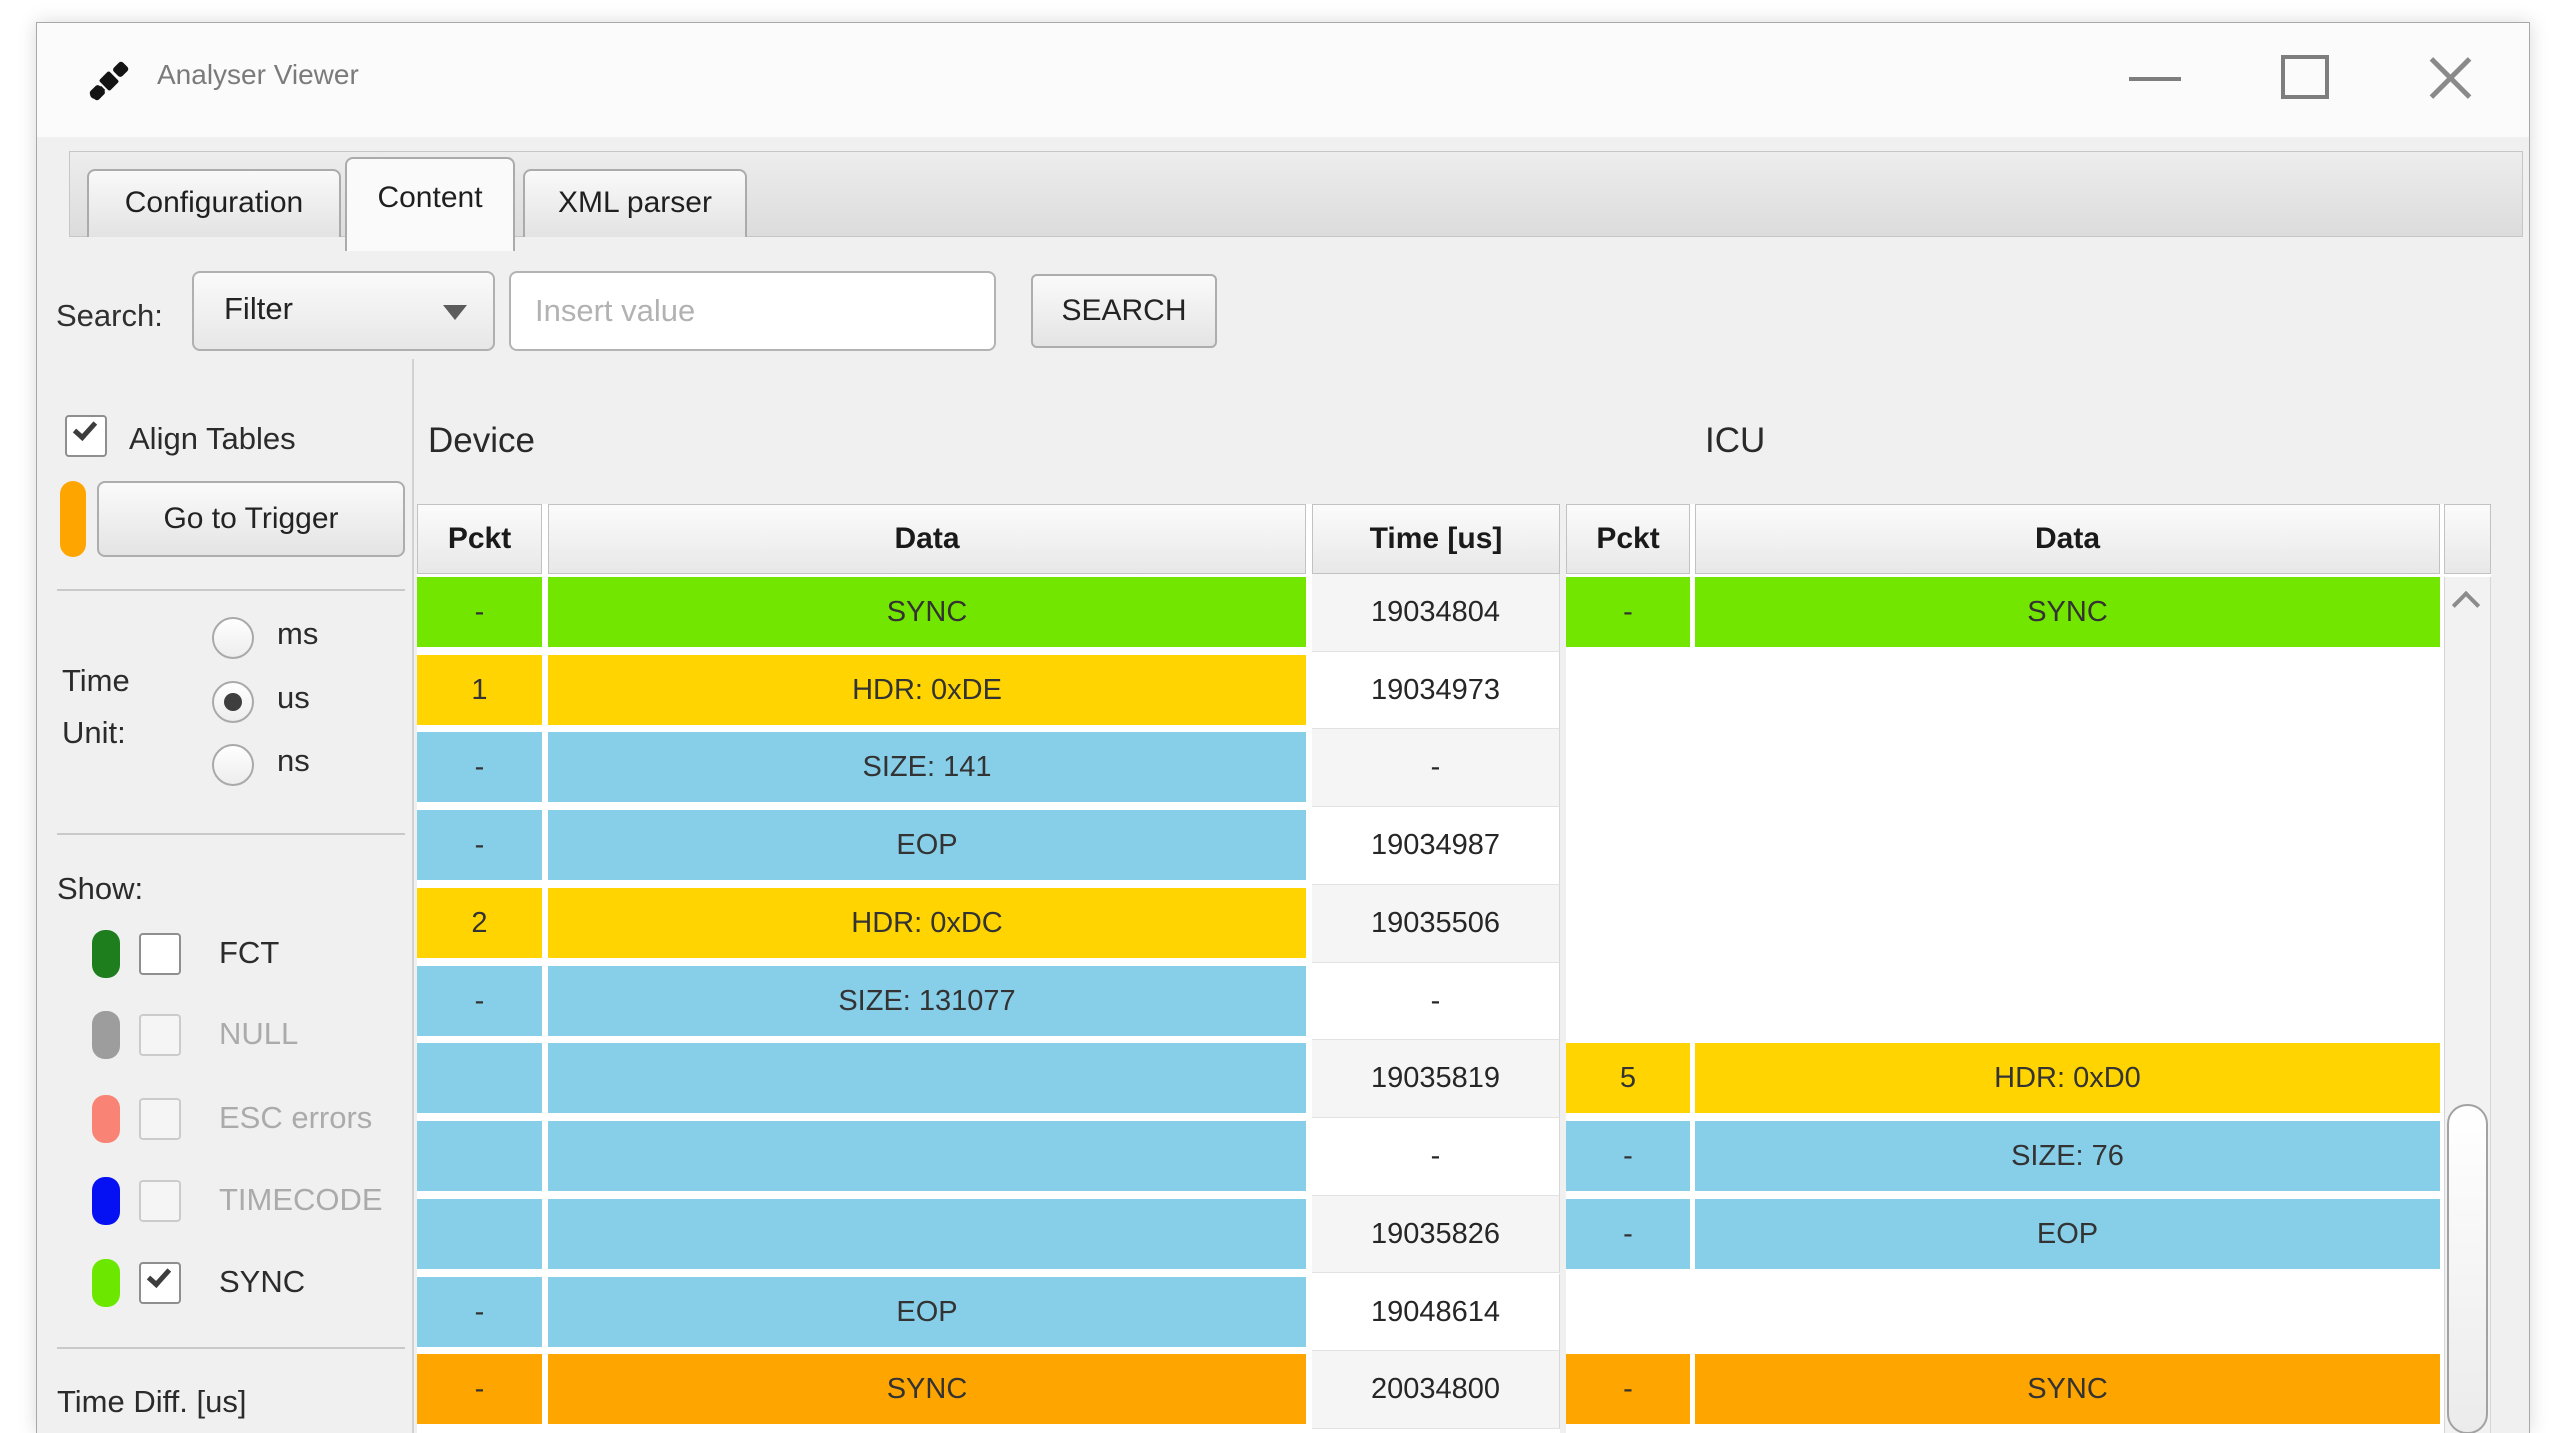  What do you see at coordinates (455, 312) in the screenshot?
I see `chevron-down-icon` at bounding box center [455, 312].